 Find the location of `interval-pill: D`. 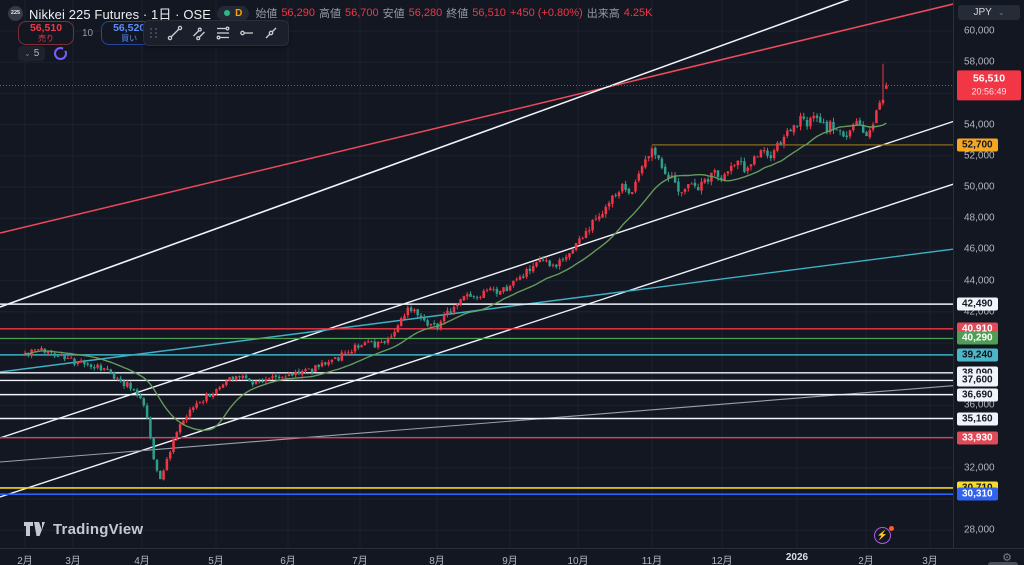

interval-pill: D is located at coordinates (233, 13).